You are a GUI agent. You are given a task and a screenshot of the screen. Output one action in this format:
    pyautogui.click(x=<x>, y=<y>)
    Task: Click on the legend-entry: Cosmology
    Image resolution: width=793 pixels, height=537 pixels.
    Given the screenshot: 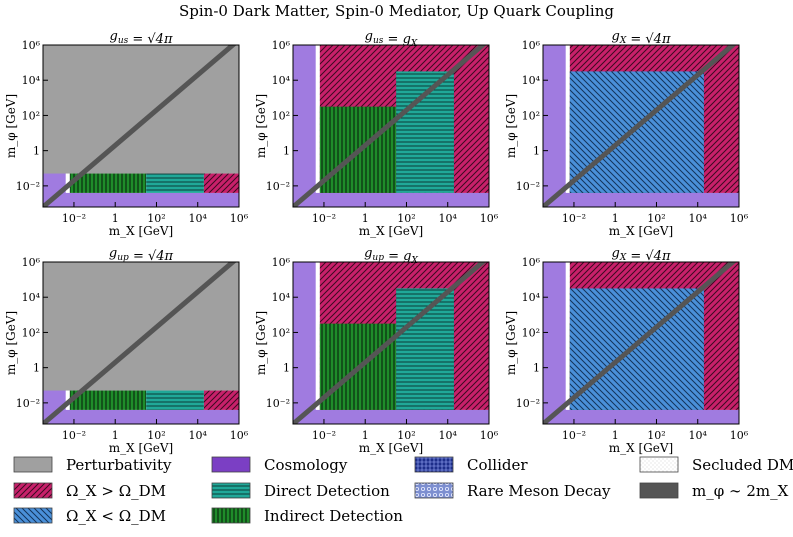 What is the action you would take?
    pyautogui.click(x=279, y=465)
    